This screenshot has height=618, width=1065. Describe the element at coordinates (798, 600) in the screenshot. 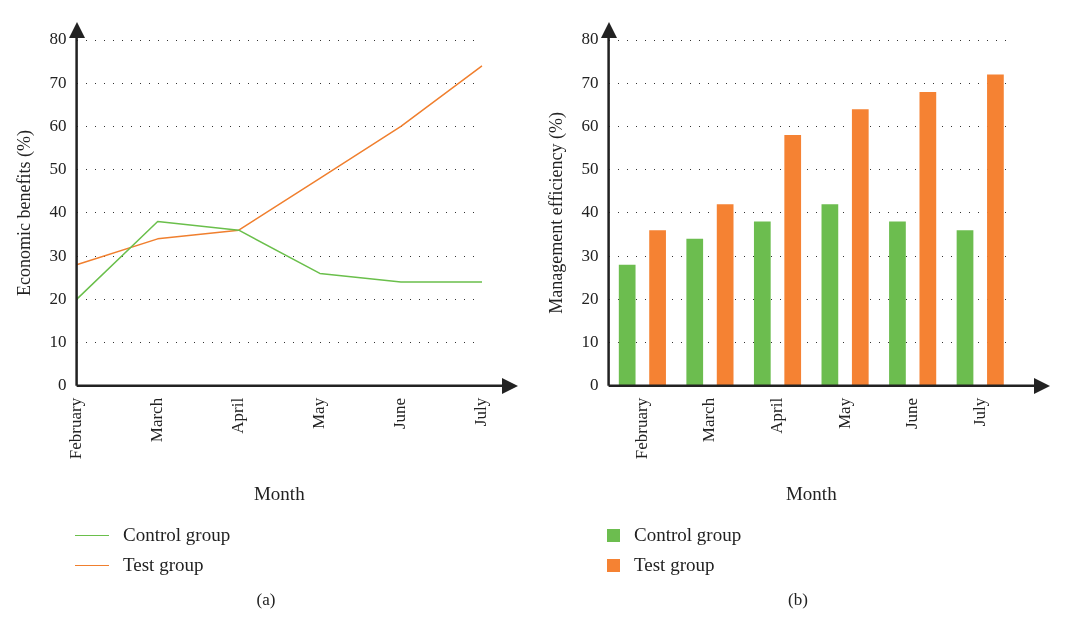

I see `text: (b)` at that location.